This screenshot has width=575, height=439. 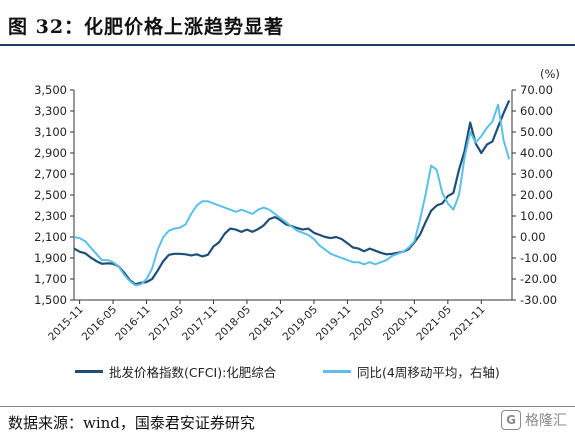 I want to click on legend-label-right-series: 同比(4周移动平均，右轴), so click(x=428, y=372).